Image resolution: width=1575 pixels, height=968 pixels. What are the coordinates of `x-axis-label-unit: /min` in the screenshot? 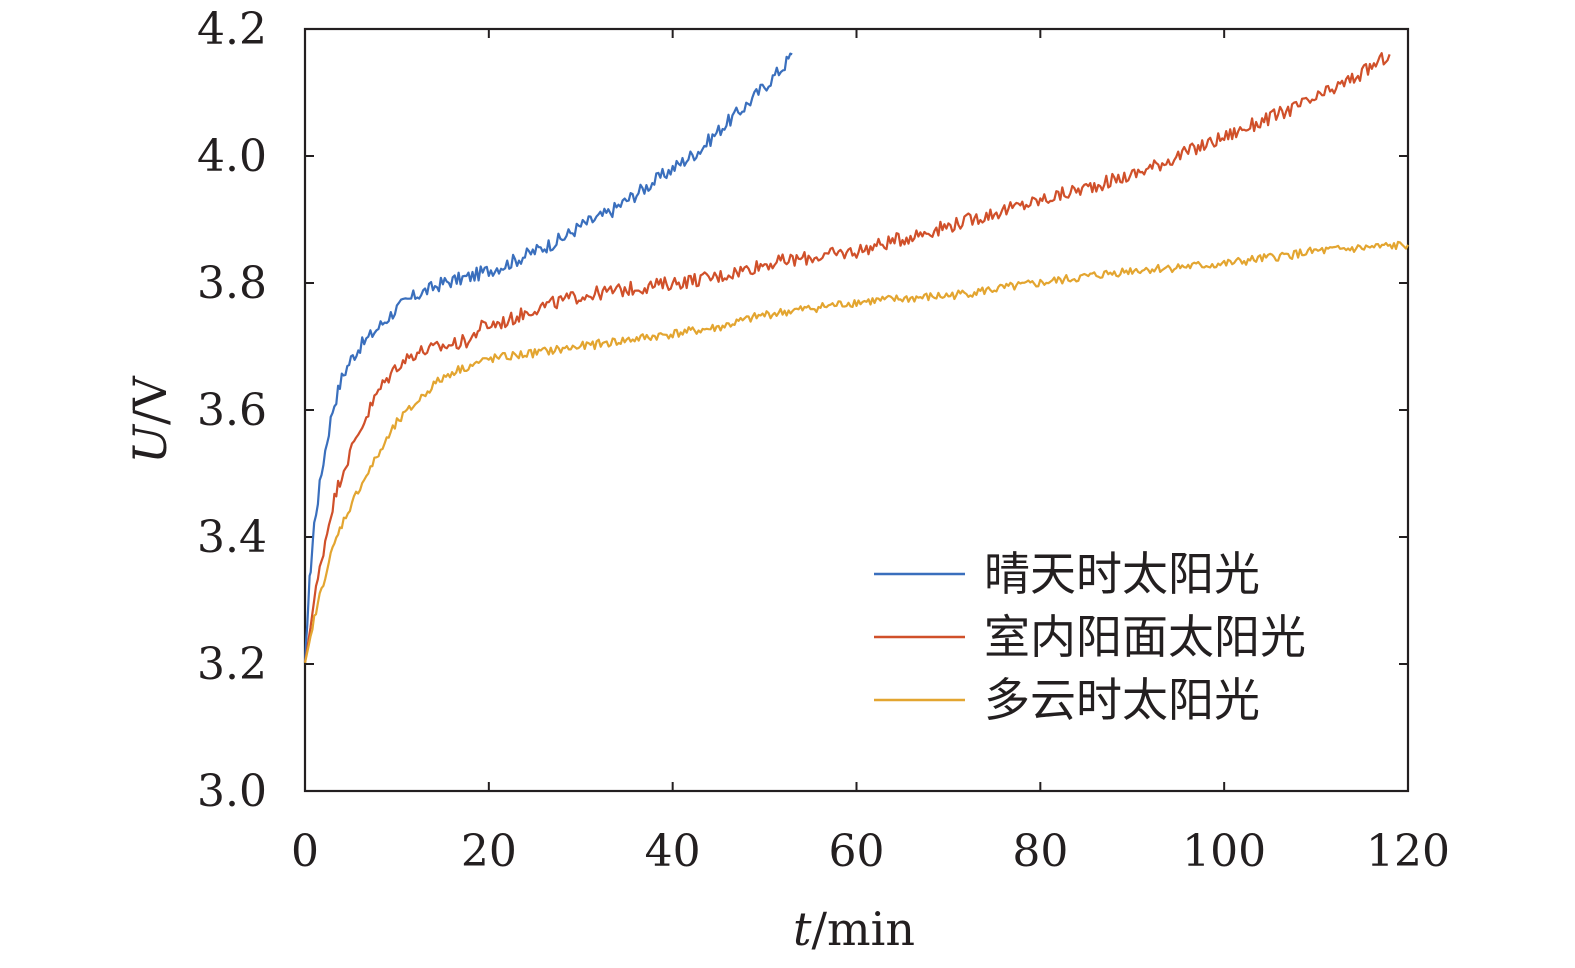 It's located at (863, 929).